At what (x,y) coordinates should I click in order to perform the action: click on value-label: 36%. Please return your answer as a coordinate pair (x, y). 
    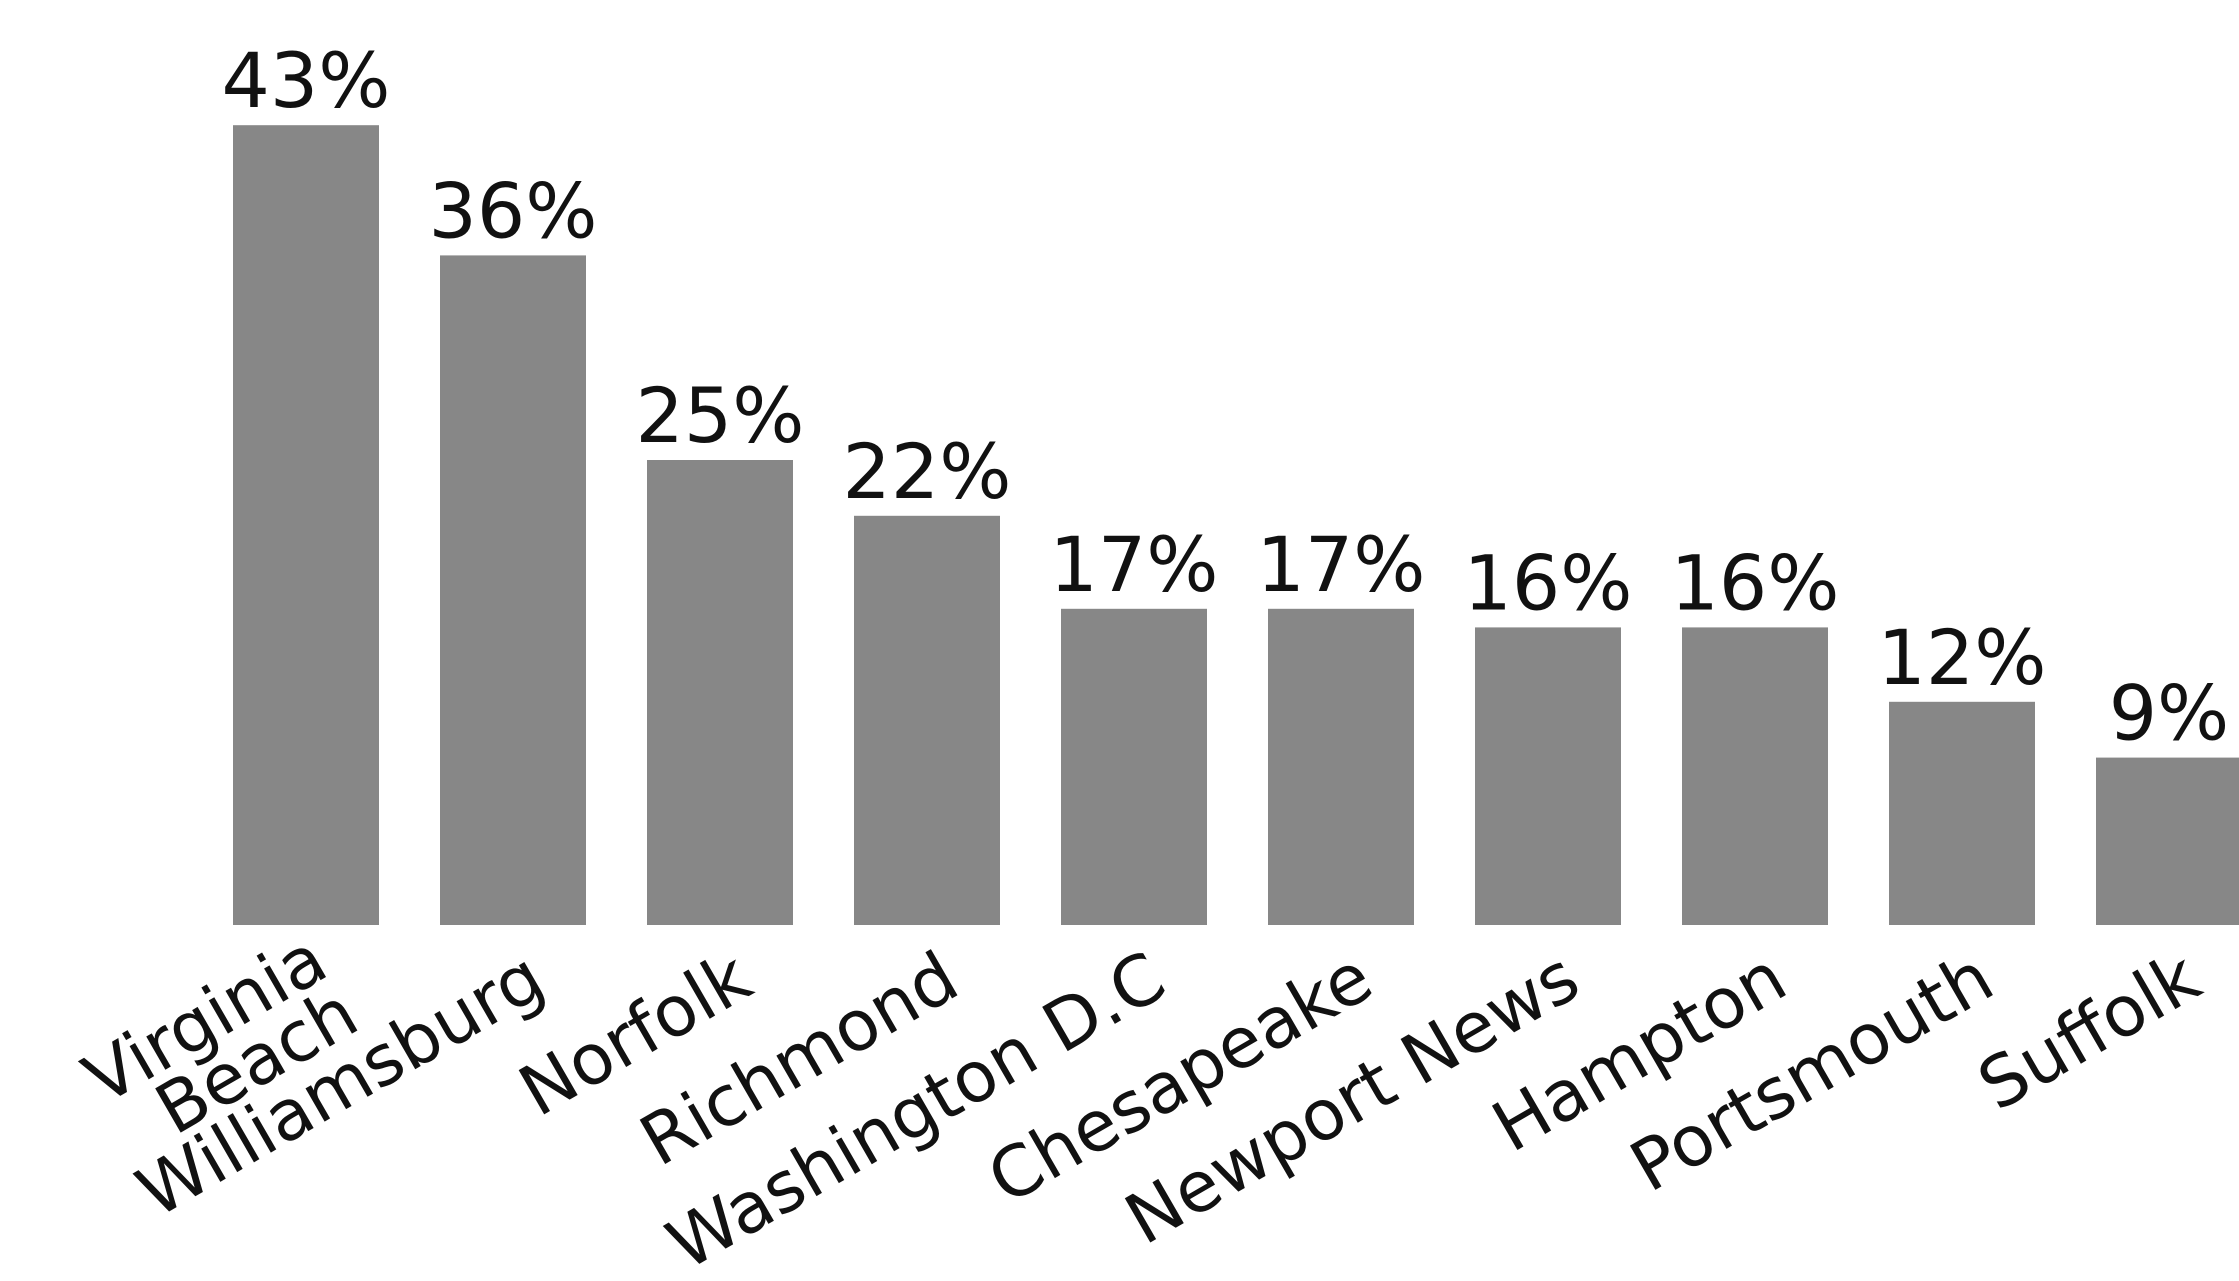
    Looking at the image, I should click on (513, 210).